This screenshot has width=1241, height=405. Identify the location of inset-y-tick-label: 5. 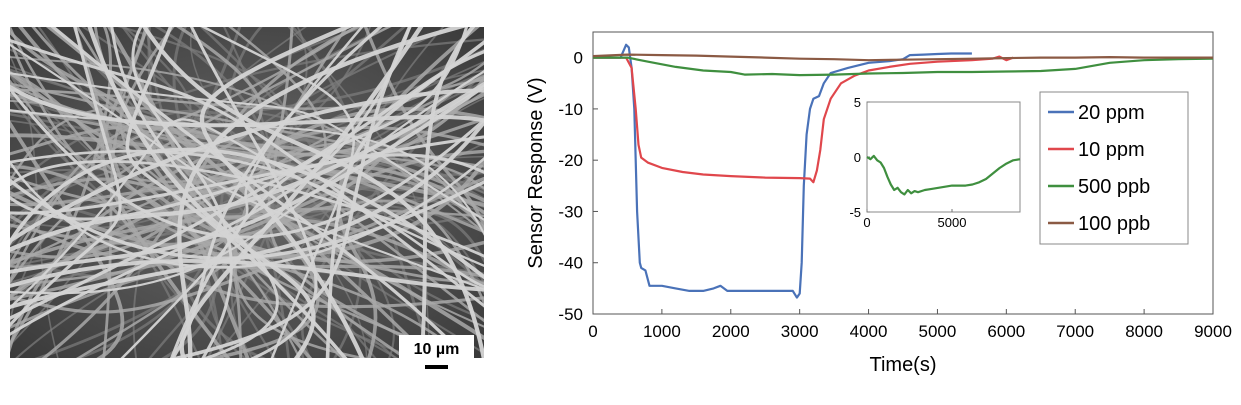
(857, 102).